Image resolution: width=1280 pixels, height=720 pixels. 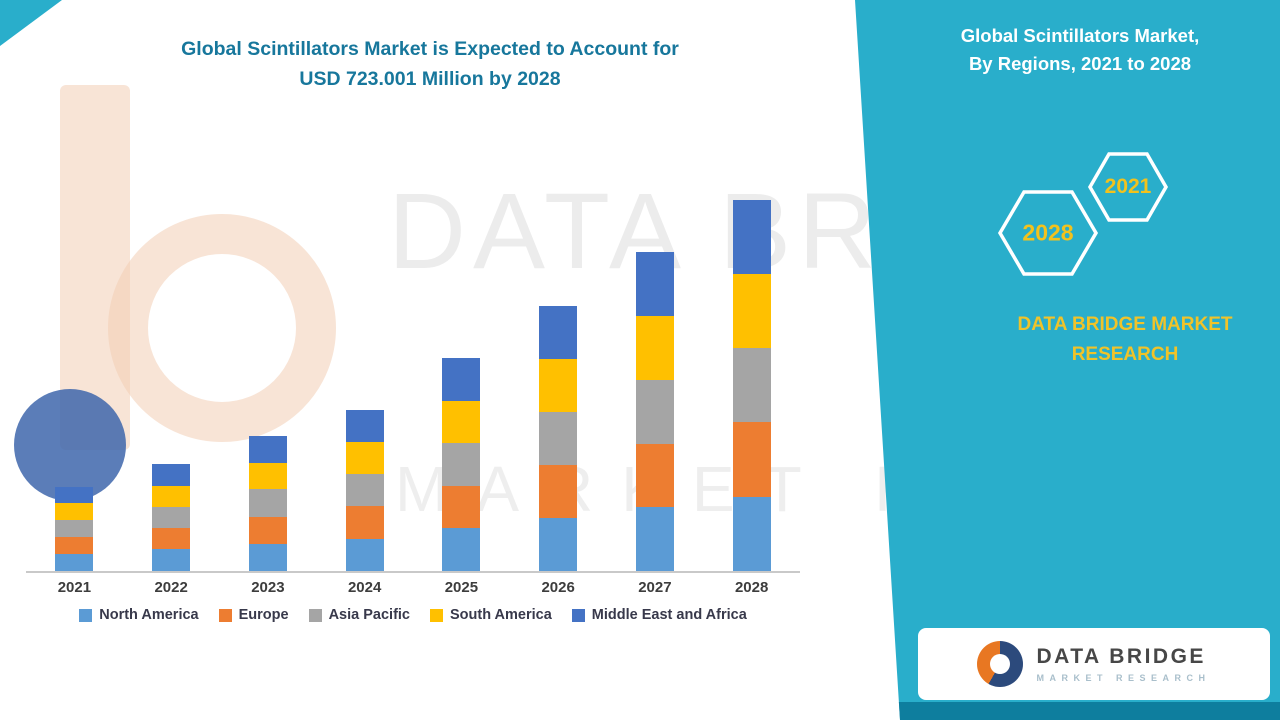 I want to click on bar-2021, so click(x=74, y=529).